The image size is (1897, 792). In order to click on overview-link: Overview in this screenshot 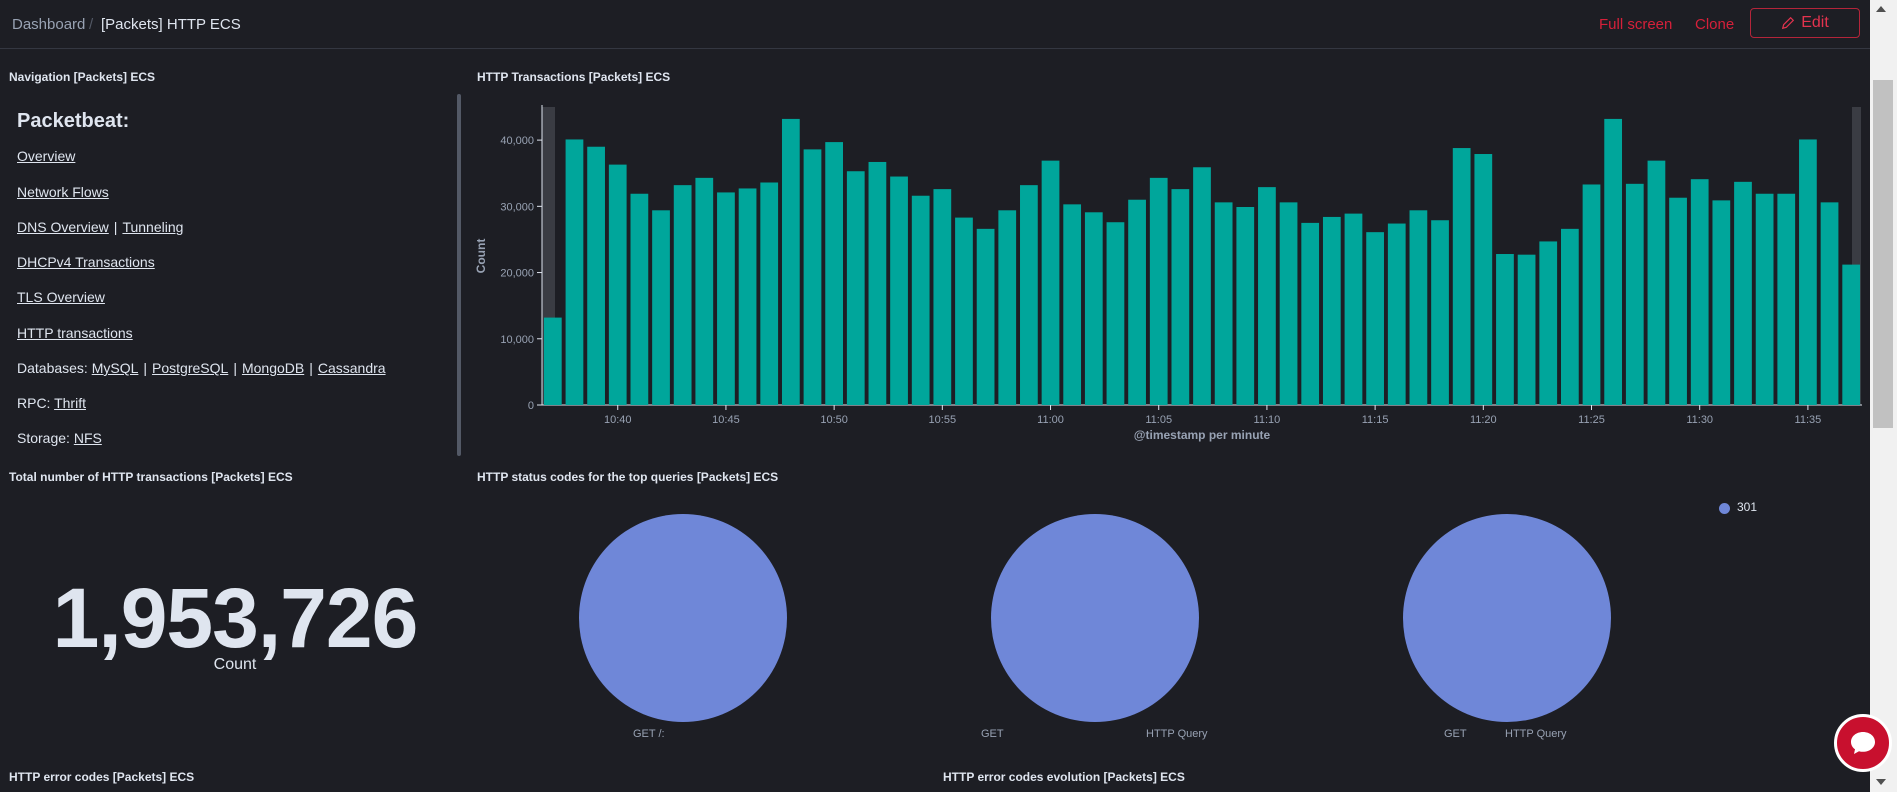, I will do `click(46, 156)`.